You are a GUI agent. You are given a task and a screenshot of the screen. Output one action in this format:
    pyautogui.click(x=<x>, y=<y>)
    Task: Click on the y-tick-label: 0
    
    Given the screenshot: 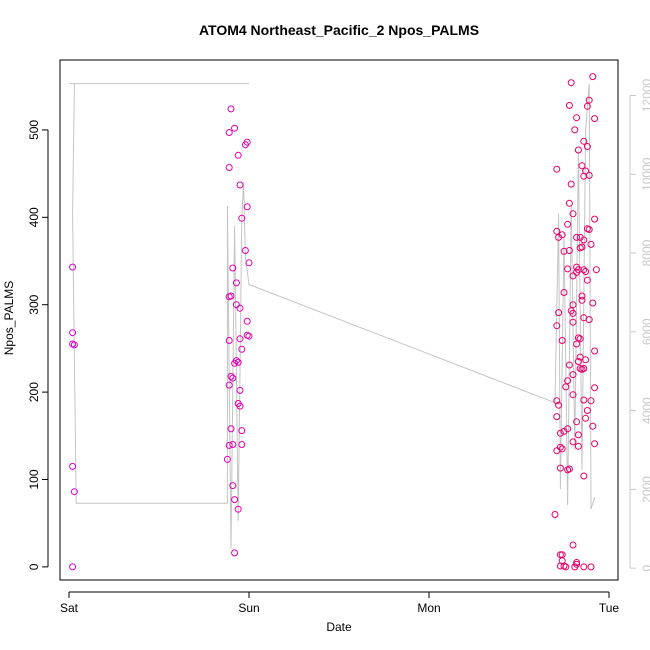 What is the action you would take?
    pyautogui.click(x=34, y=566)
    